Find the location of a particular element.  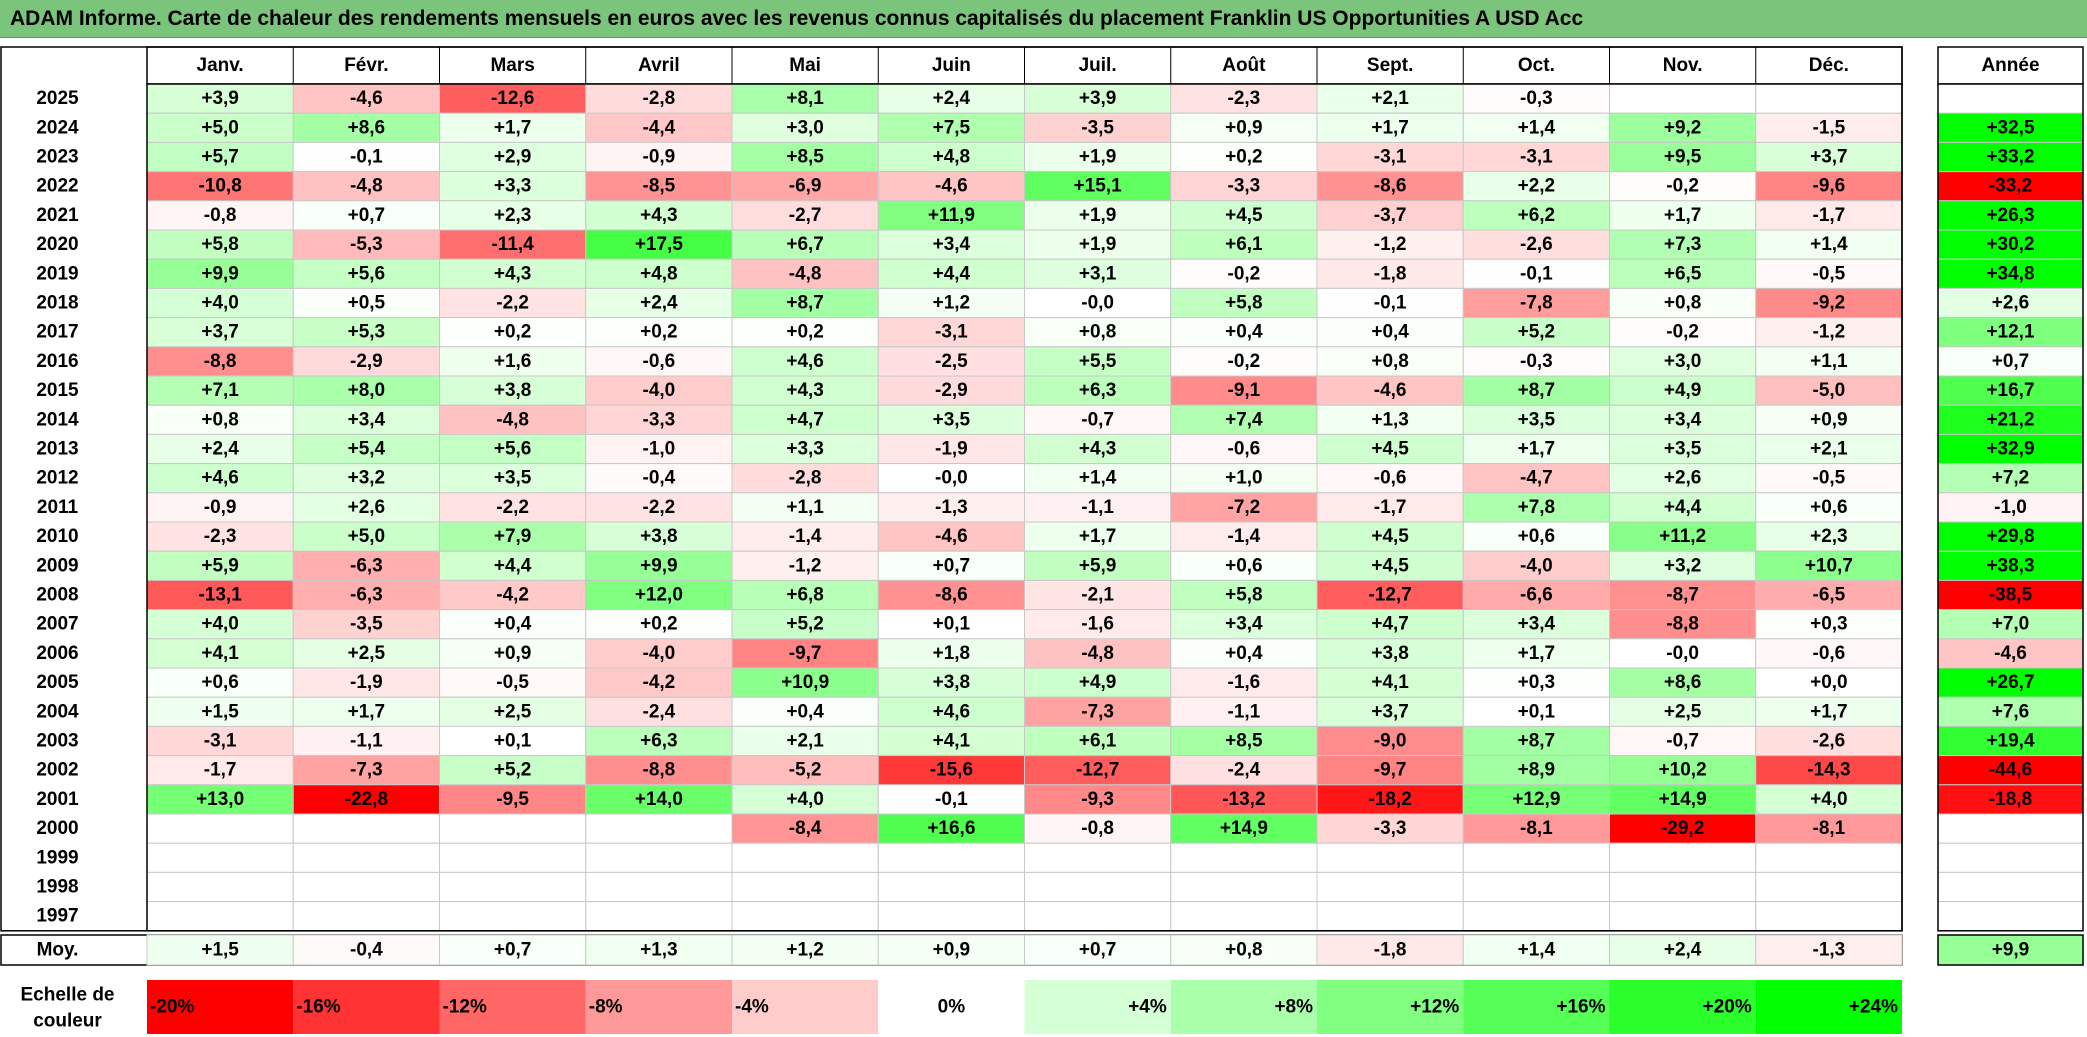

cell-value: -4,0 is located at coordinates (1536, 565).